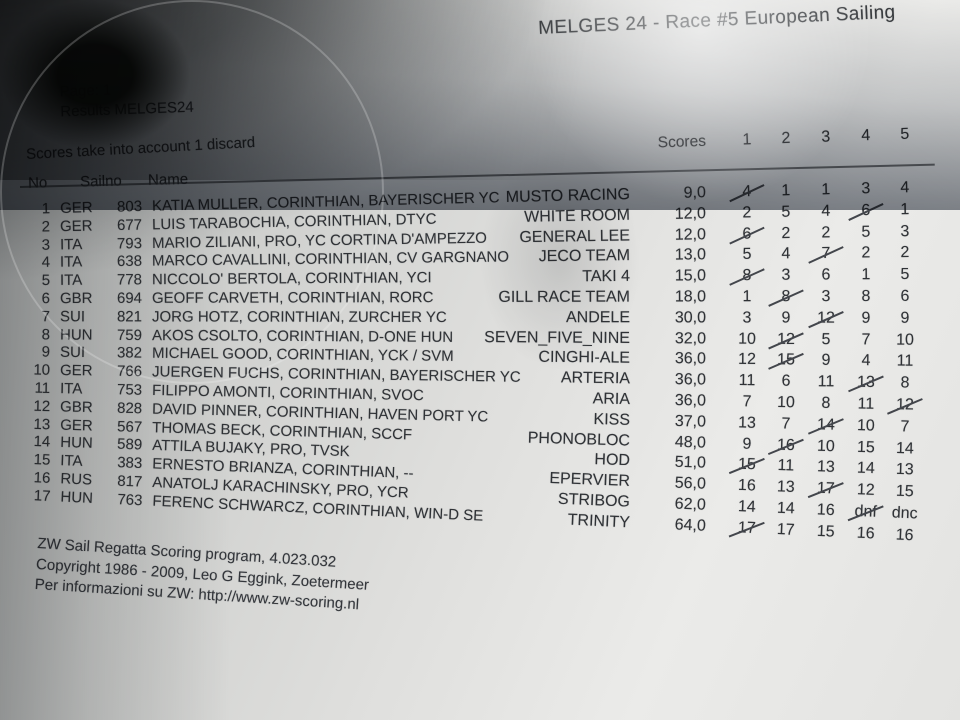  Describe the element at coordinates (786, 361) in the screenshot. I see `row-race-2: 15` at that location.